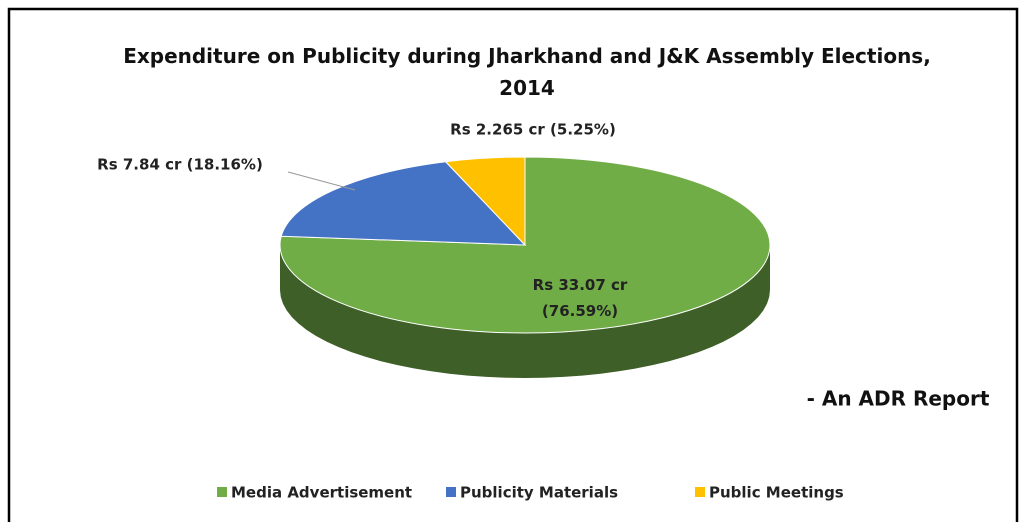 The width and height of the screenshot is (1027, 522). I want to click on data-label: Rs 7.84 cr (18.16%), so click(180, 165).